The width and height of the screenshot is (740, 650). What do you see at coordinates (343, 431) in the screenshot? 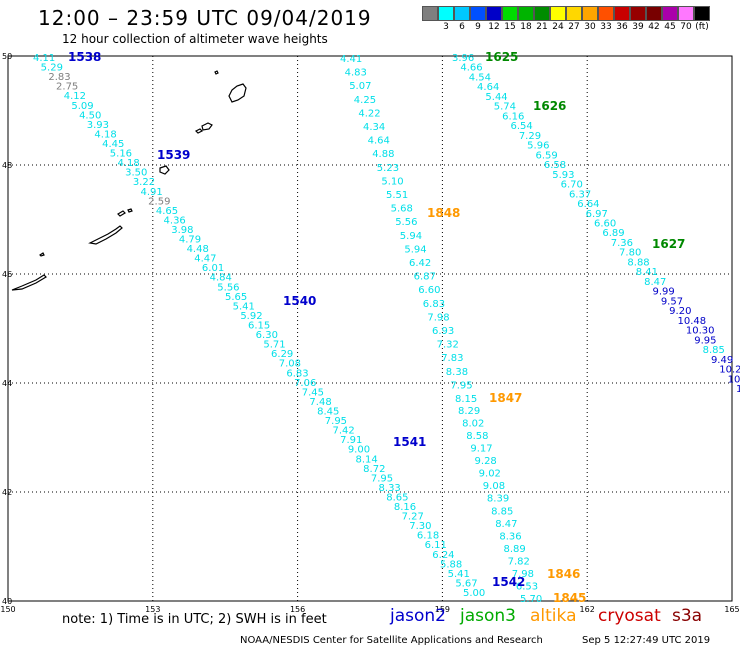
I see `wave-height-value: 7.42` at bounding box center [343, 431].